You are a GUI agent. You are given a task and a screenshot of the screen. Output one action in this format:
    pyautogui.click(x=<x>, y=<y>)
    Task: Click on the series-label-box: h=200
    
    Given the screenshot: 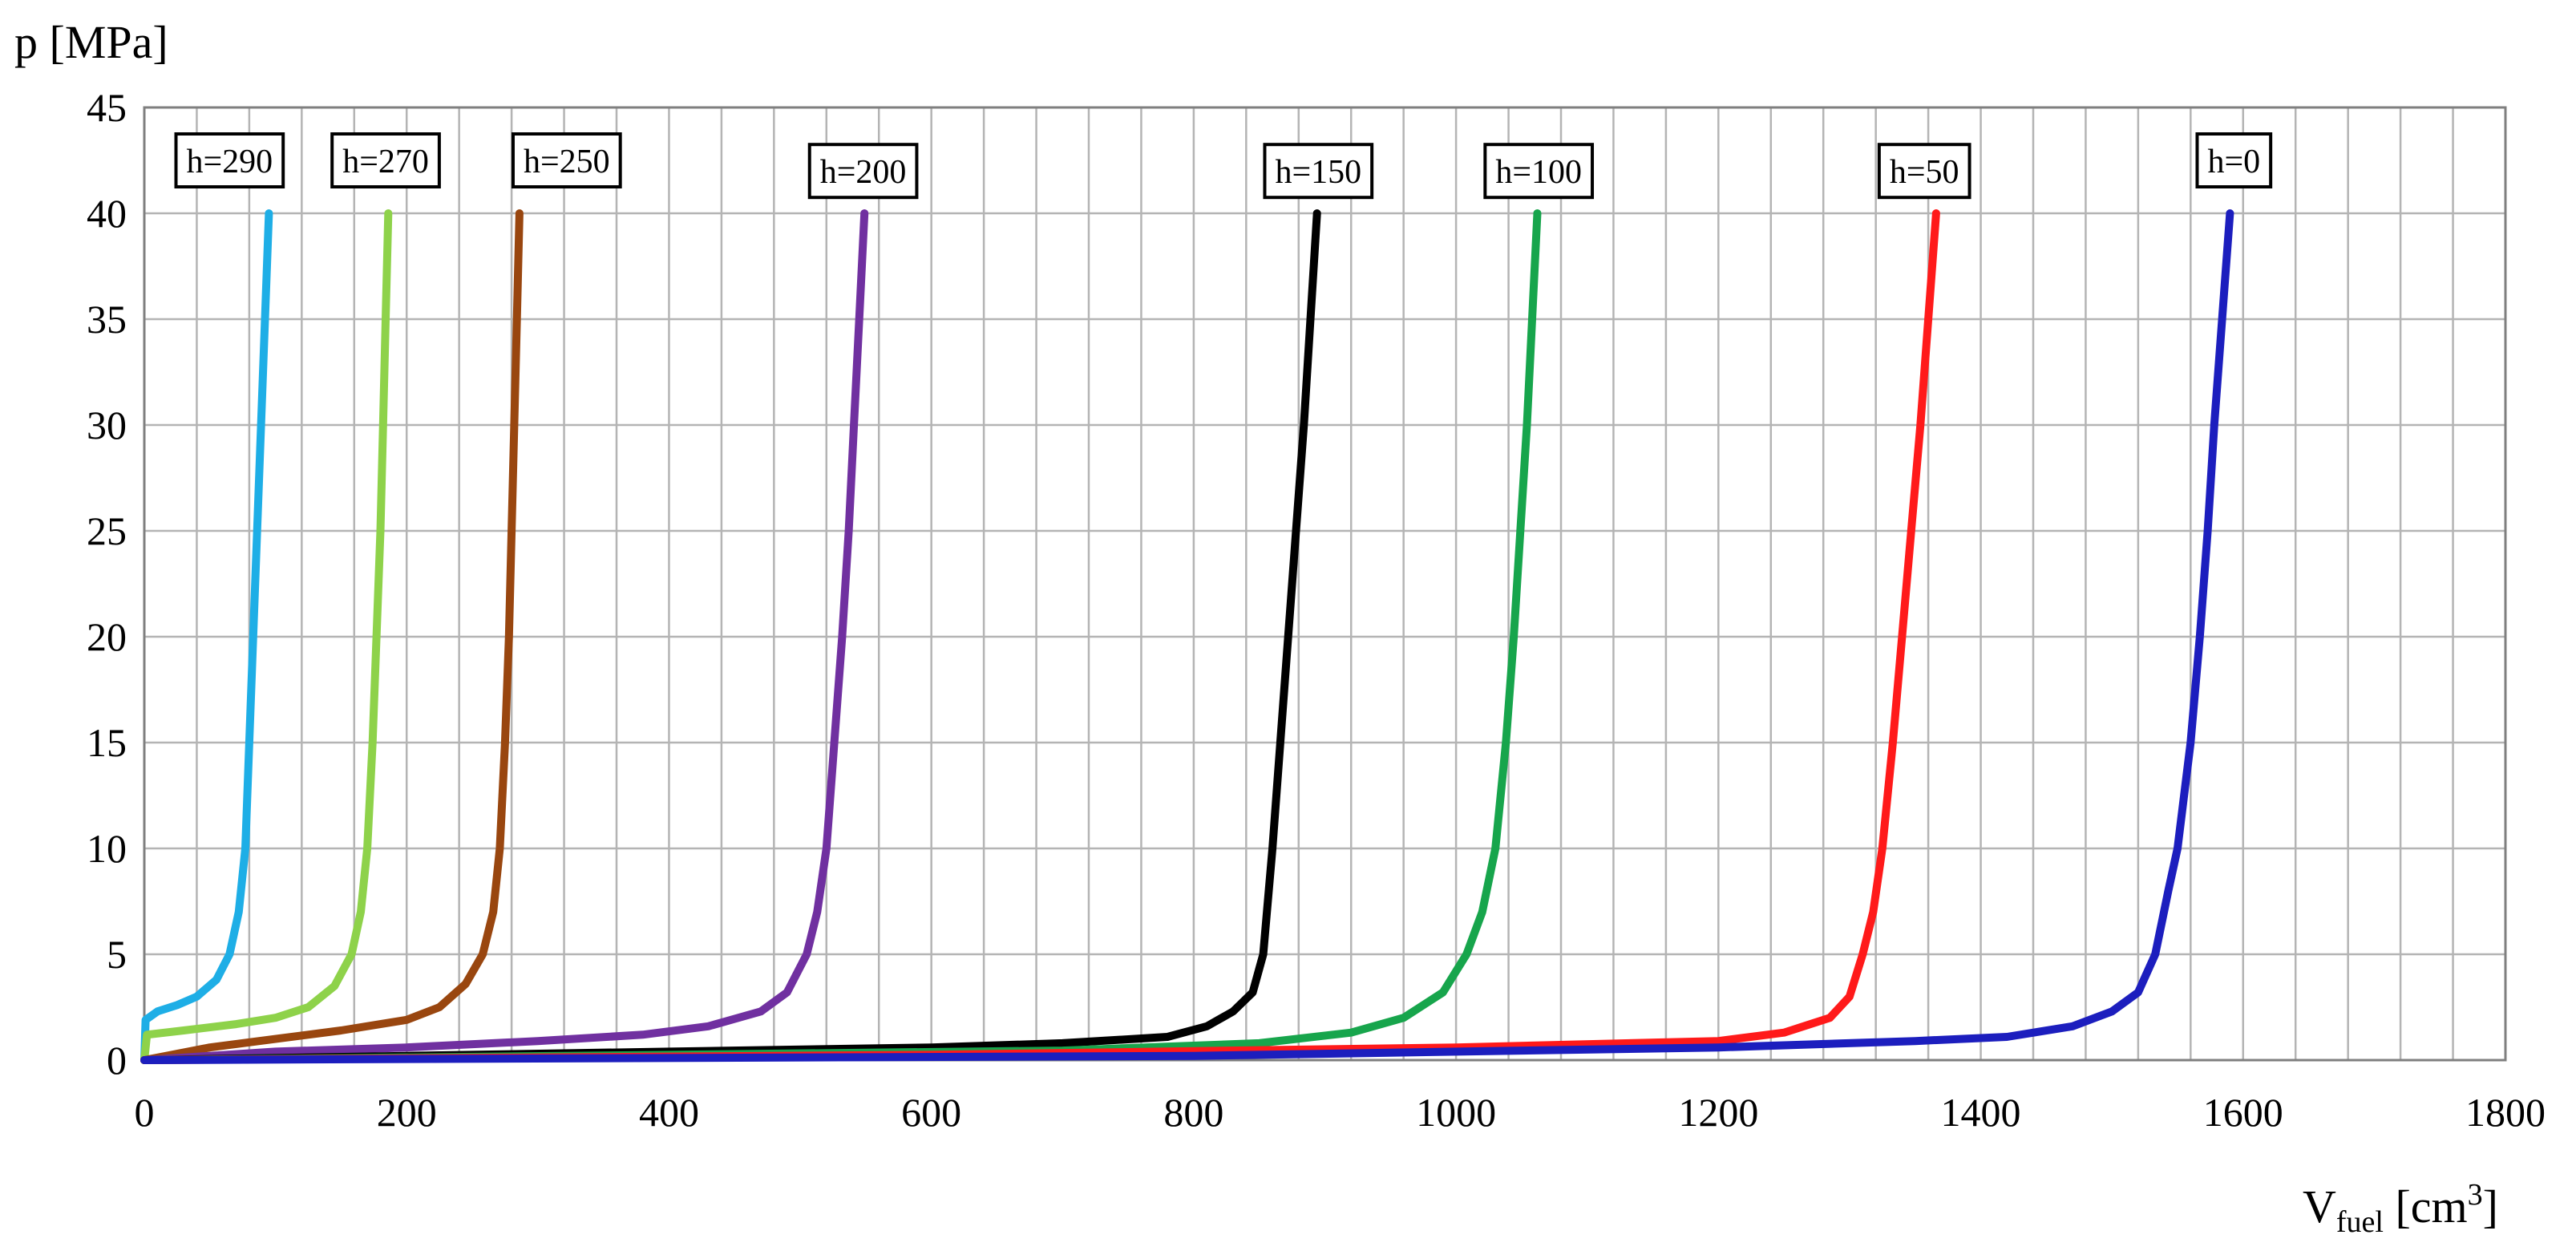 What is the action you would take?
    pyautogui.click(x=863, y=171)
    